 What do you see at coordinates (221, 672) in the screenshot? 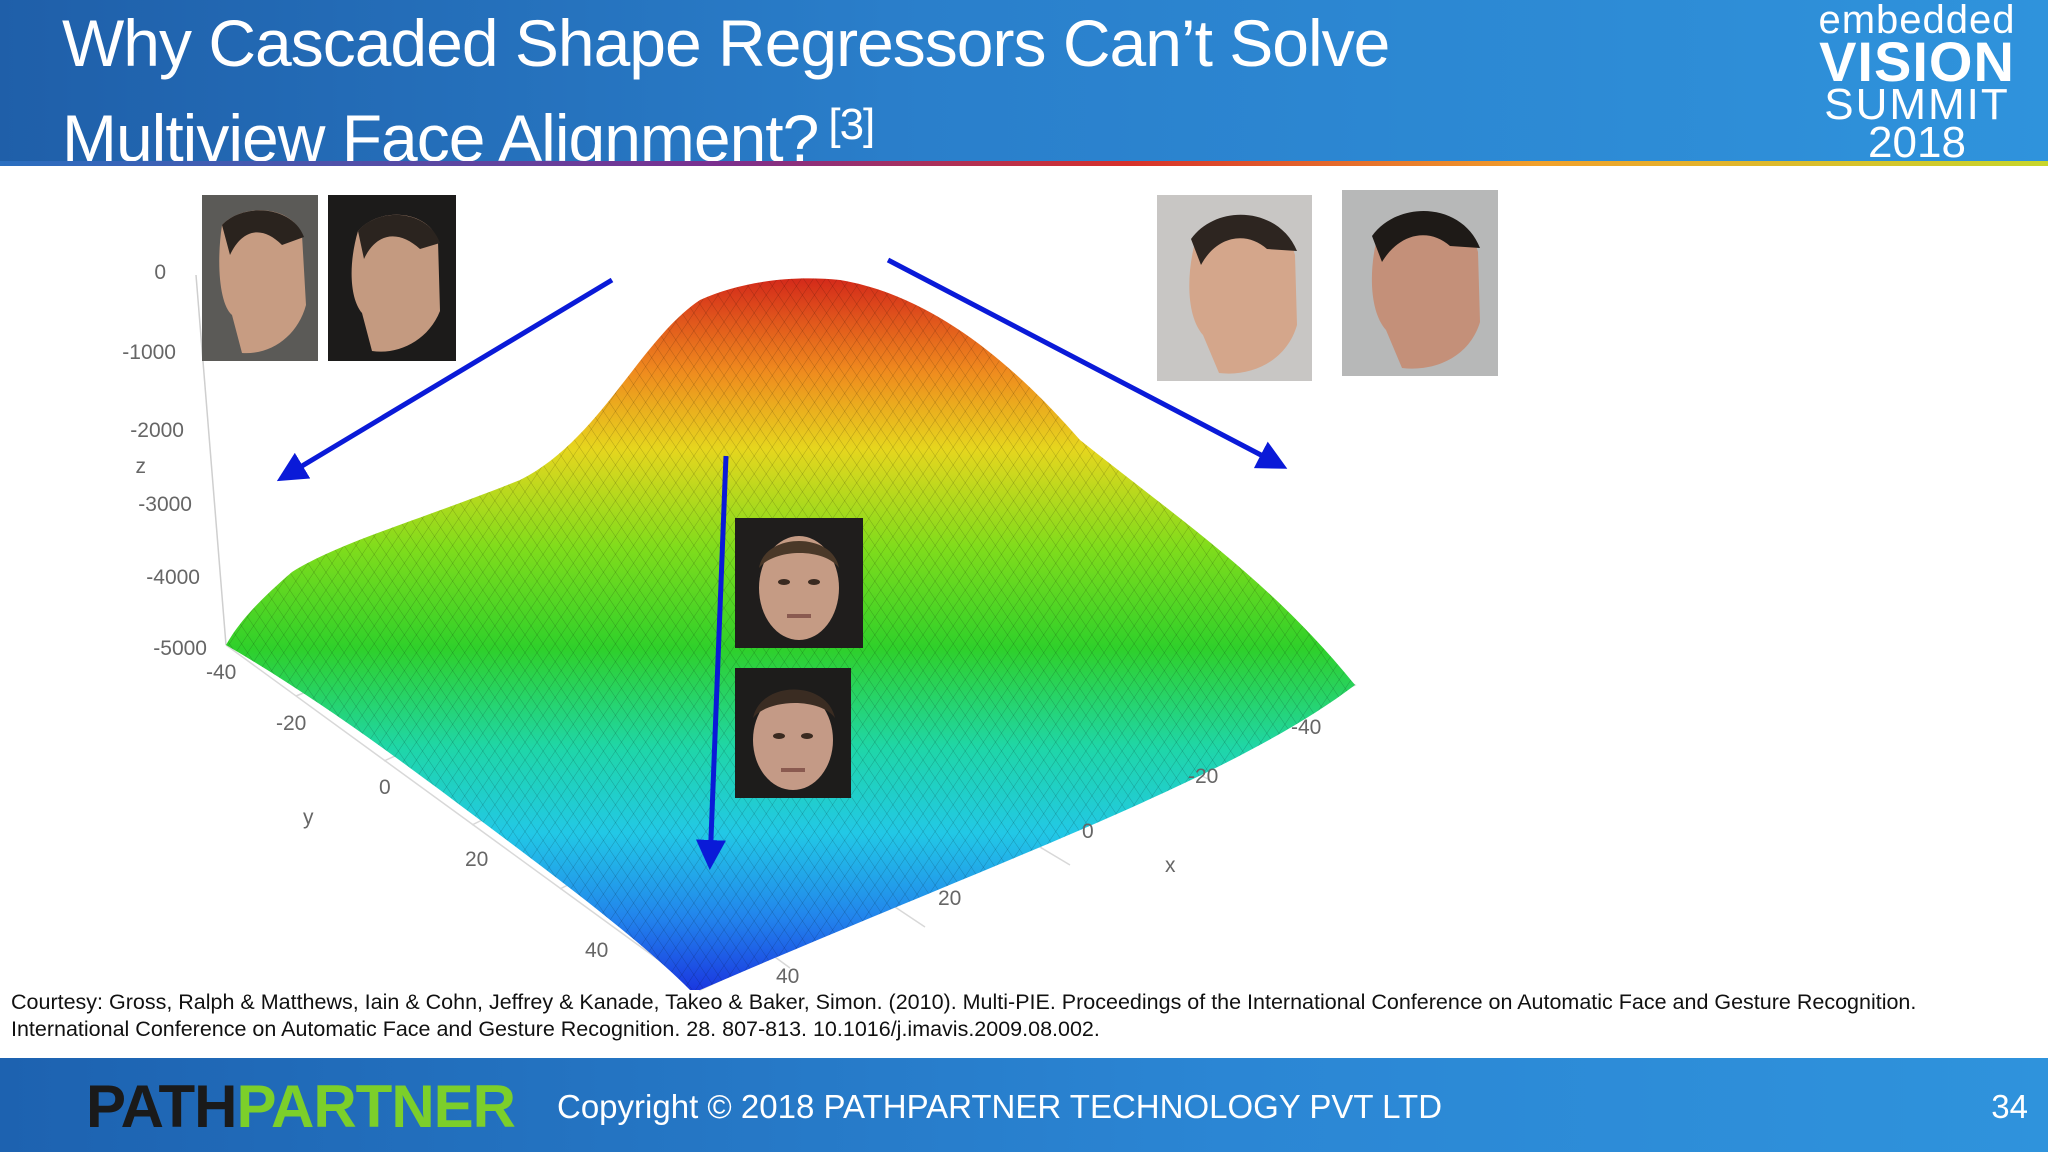
I see `y-tick-0: -40` at bounding box center [221, 672].